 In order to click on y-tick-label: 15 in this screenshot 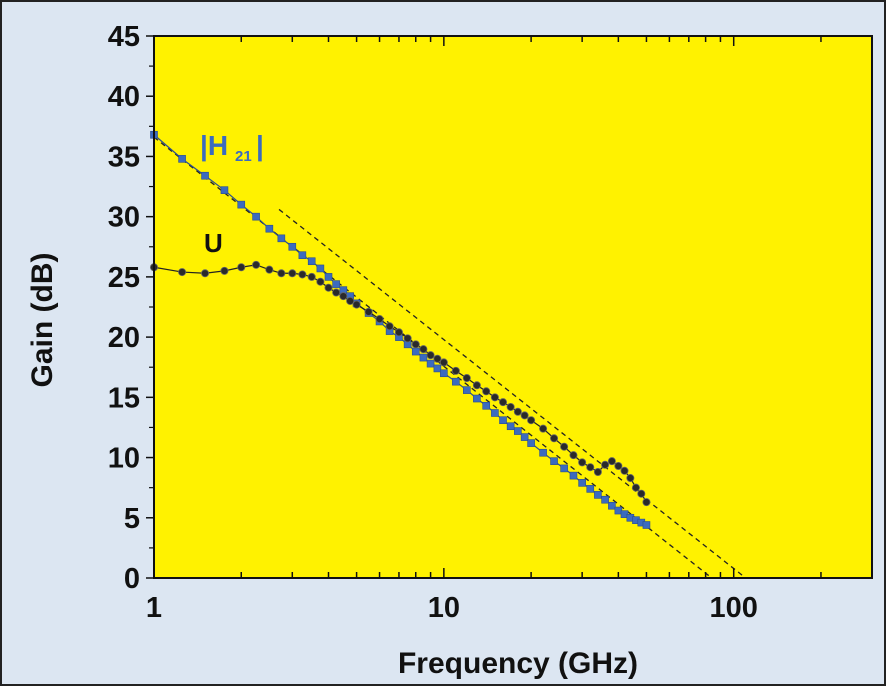, I will do `click(124, 398)`.